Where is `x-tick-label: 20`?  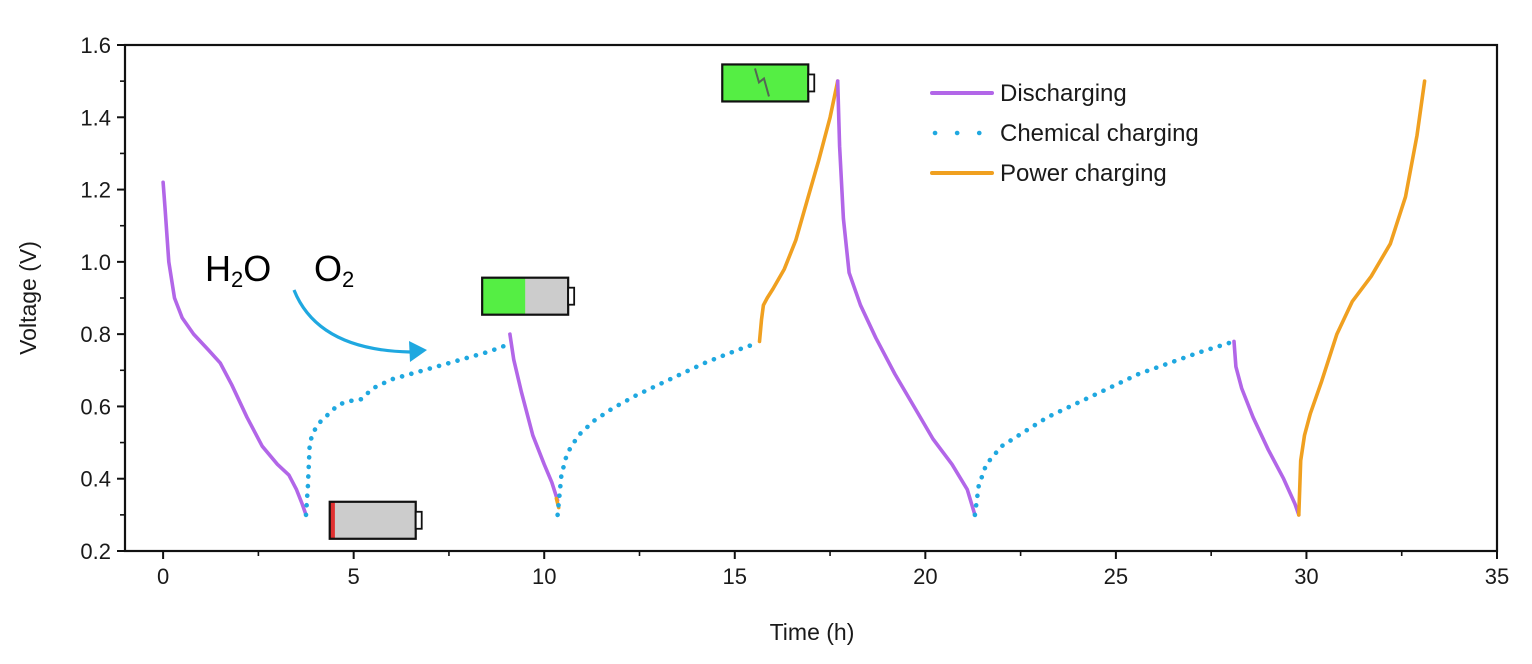
x-tick-label: 20 is located at coordinates (925, 576).